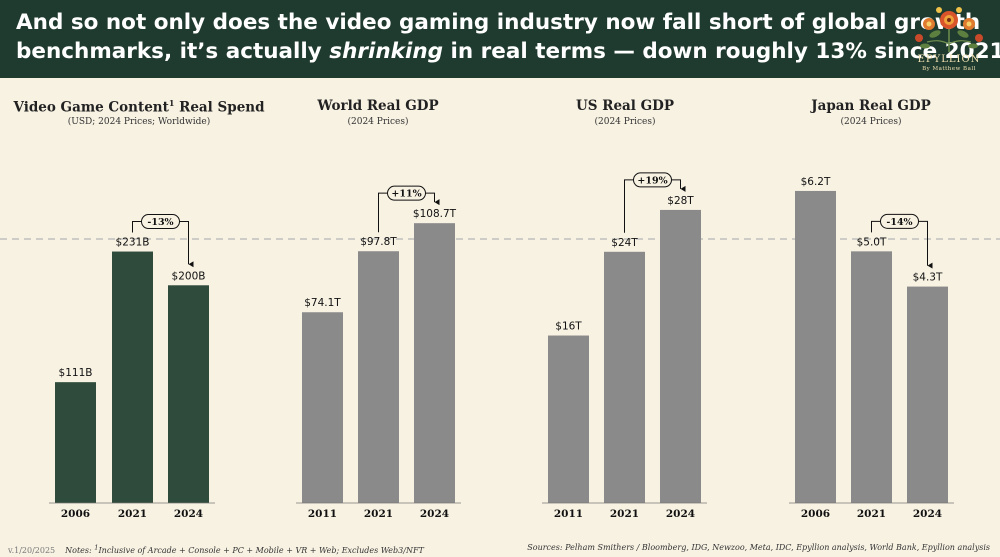  What do you see at coordinates (927, 514) in the screenshot?
I see `chart-4-tick-label: 2024` at bounding box center [927, 514].